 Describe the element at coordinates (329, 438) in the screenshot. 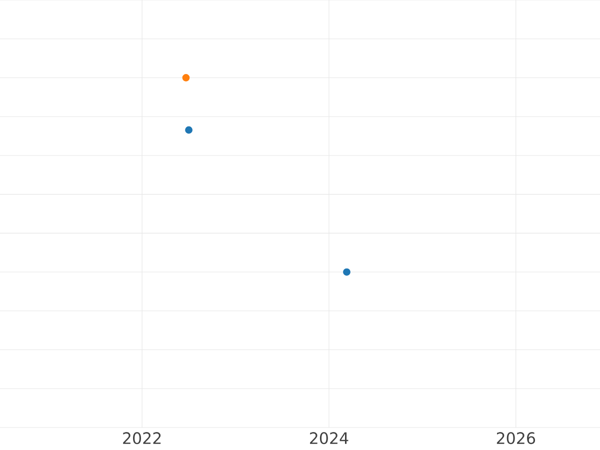

I see `x-tick-label: 2024` at that location.